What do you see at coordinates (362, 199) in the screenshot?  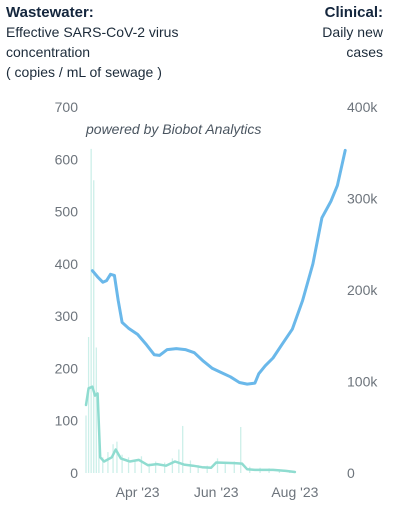 I see `right-axis-tick: 300k` at bounding box center [362, 199].